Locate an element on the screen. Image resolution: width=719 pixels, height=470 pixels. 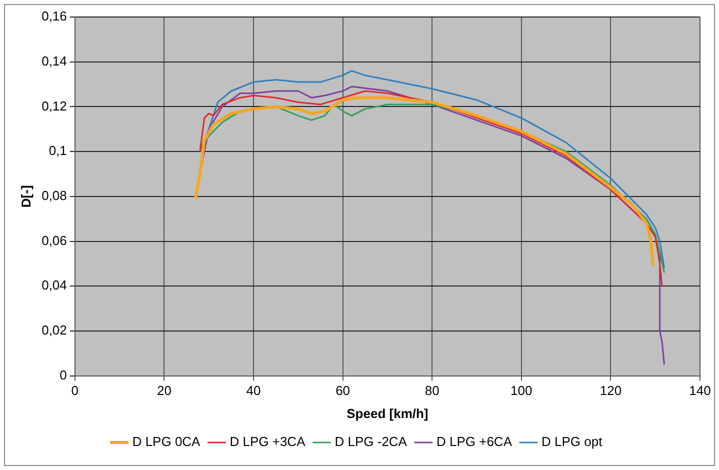
legend-label: D LPG +3CA is located at coordinates (268, 442).